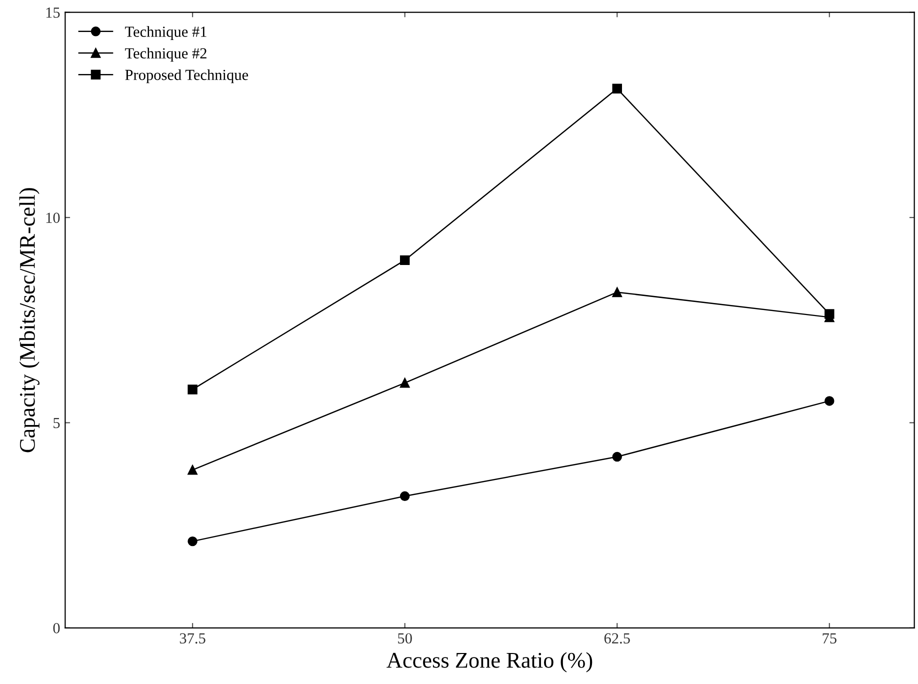  Describe the element at coordinates (193, 638) in the screenshot. I see `x-tick-label: 37.5` at that location.